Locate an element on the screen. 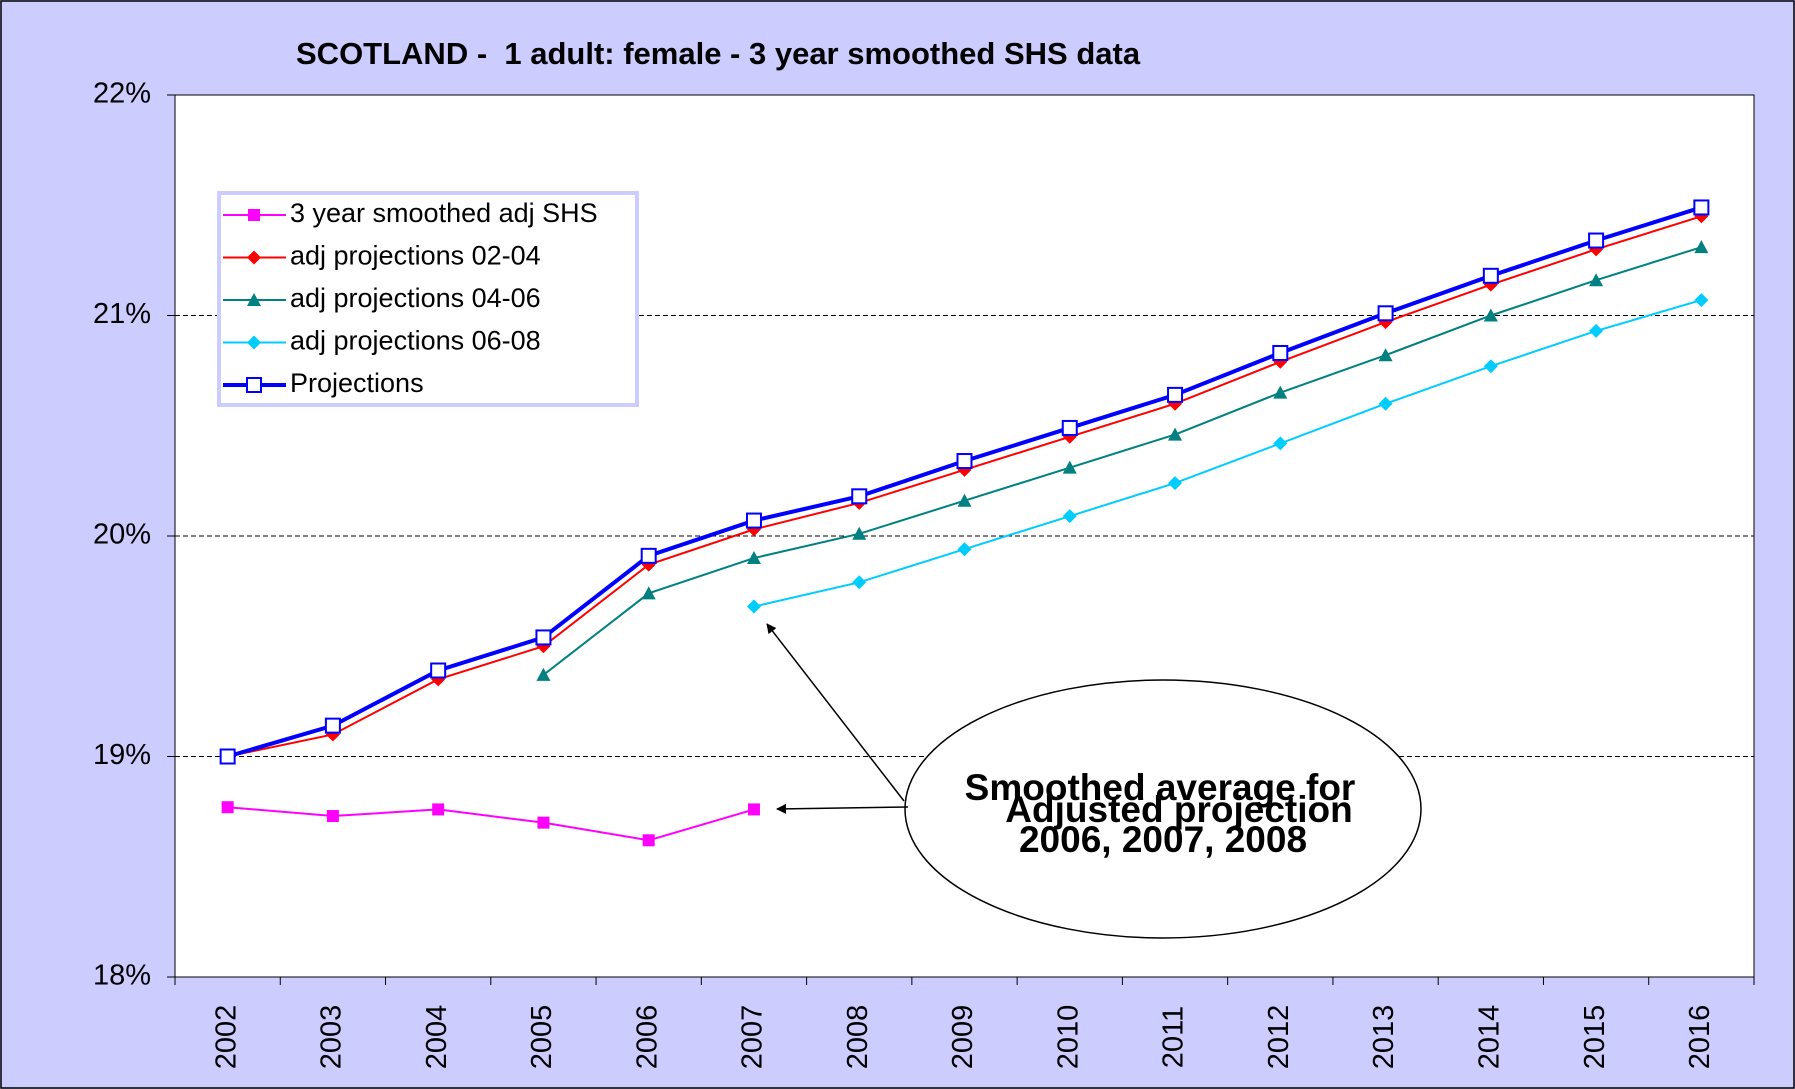  x-tick-label: 2004 is located at coordinates (437, 1037).